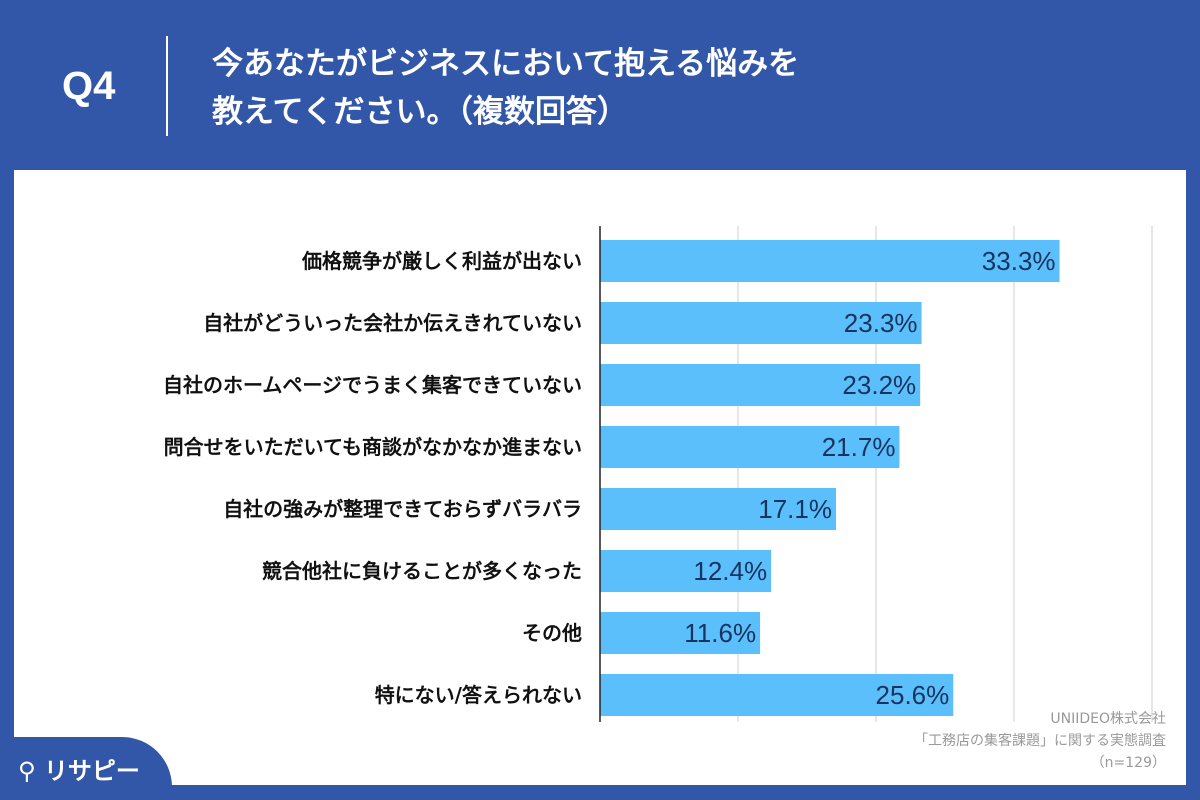 This screenshot has height=800, width=1200. Describe the element at coordinates (879, 385) in the screenshot. I see `value-label: 23.2%` at that location.